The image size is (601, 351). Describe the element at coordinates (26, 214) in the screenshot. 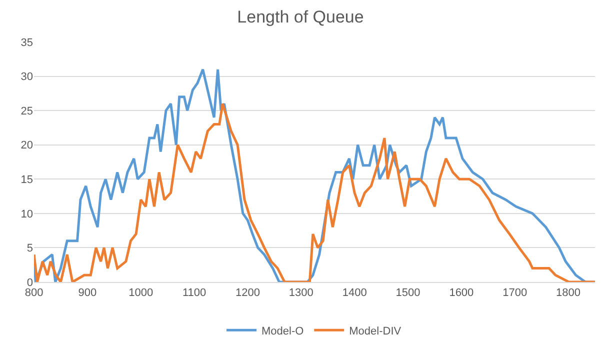

I see `y-tick-label: 10` at that location.